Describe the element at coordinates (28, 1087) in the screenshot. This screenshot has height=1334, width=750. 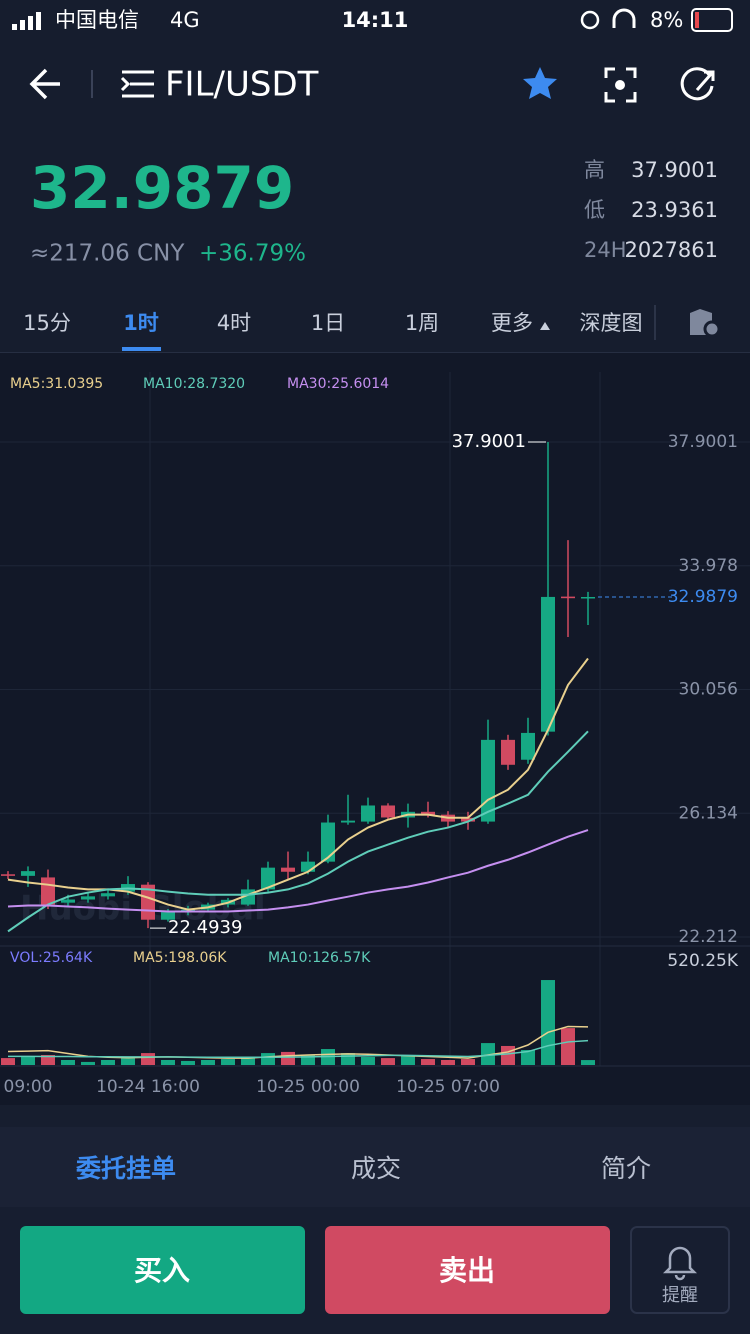
I see `x-tick-label: 09:00` at that location.